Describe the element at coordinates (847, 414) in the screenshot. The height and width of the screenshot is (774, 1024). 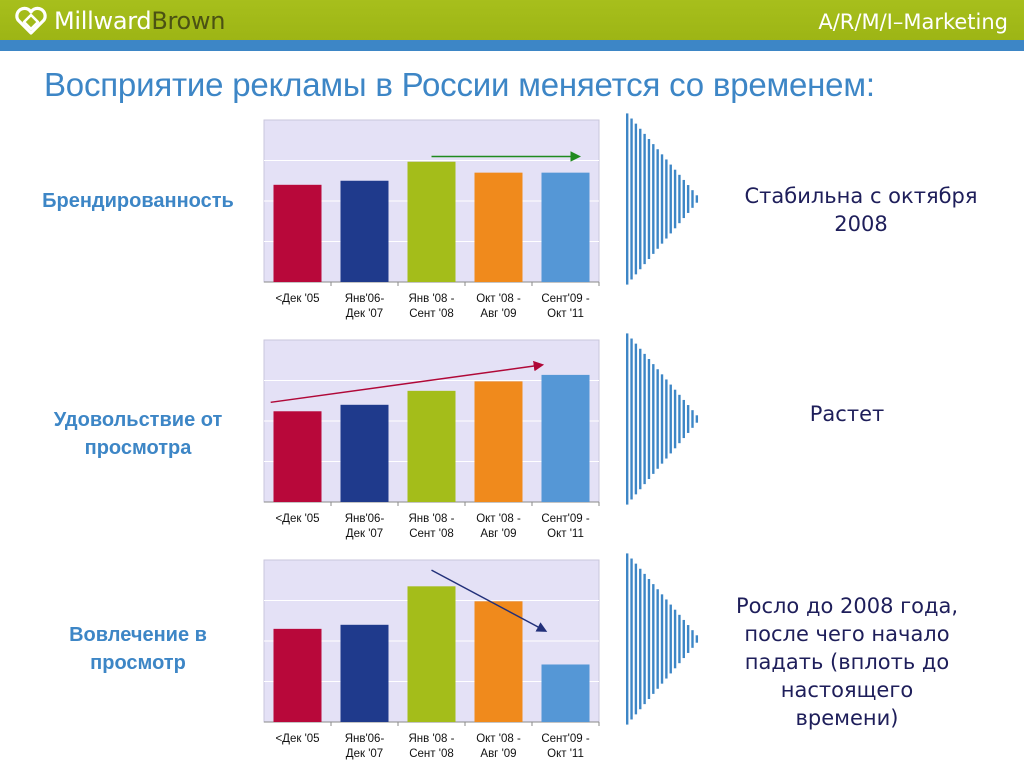
I see `comment-line: Растет` at that location.